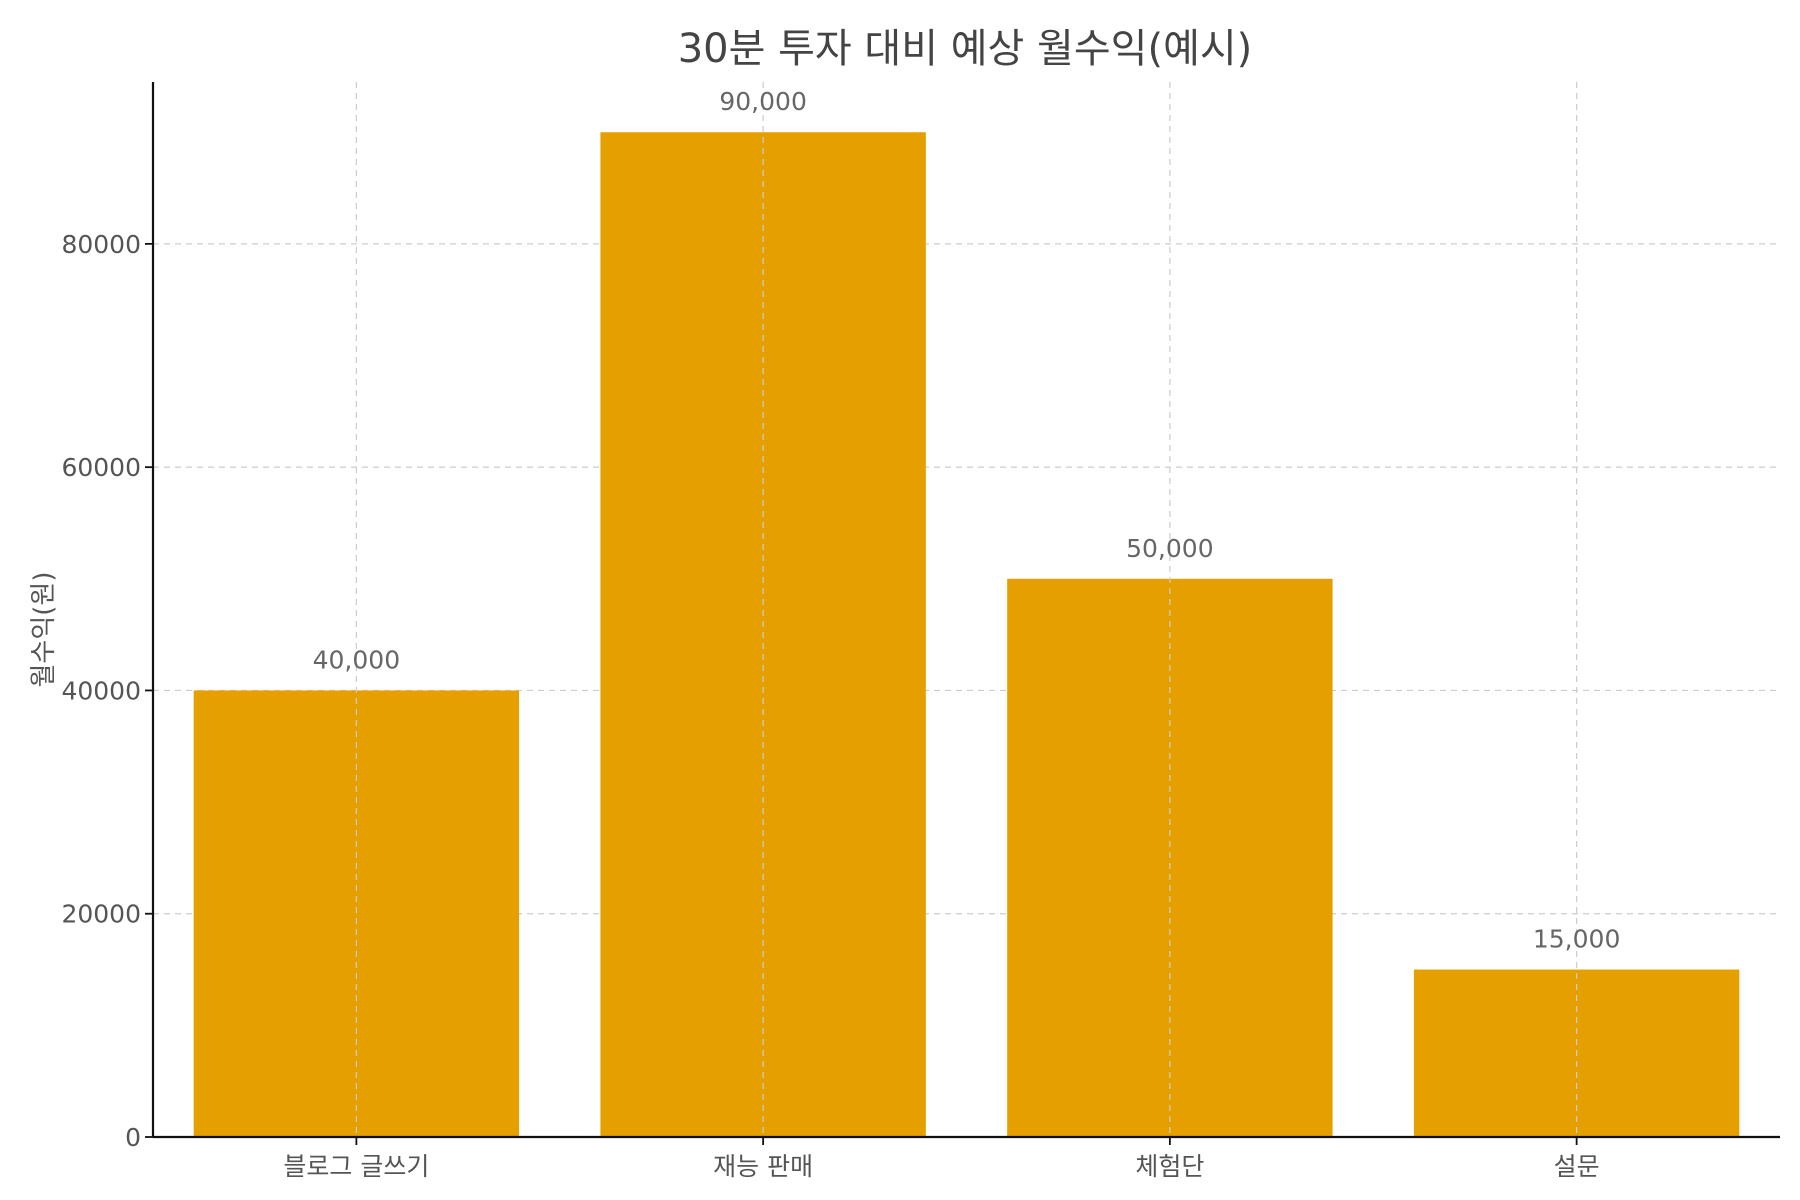 The image size is (1800, 1200). I want to click on y-ticks: 0 20000 40000 60000 80000, so click(107, 691).